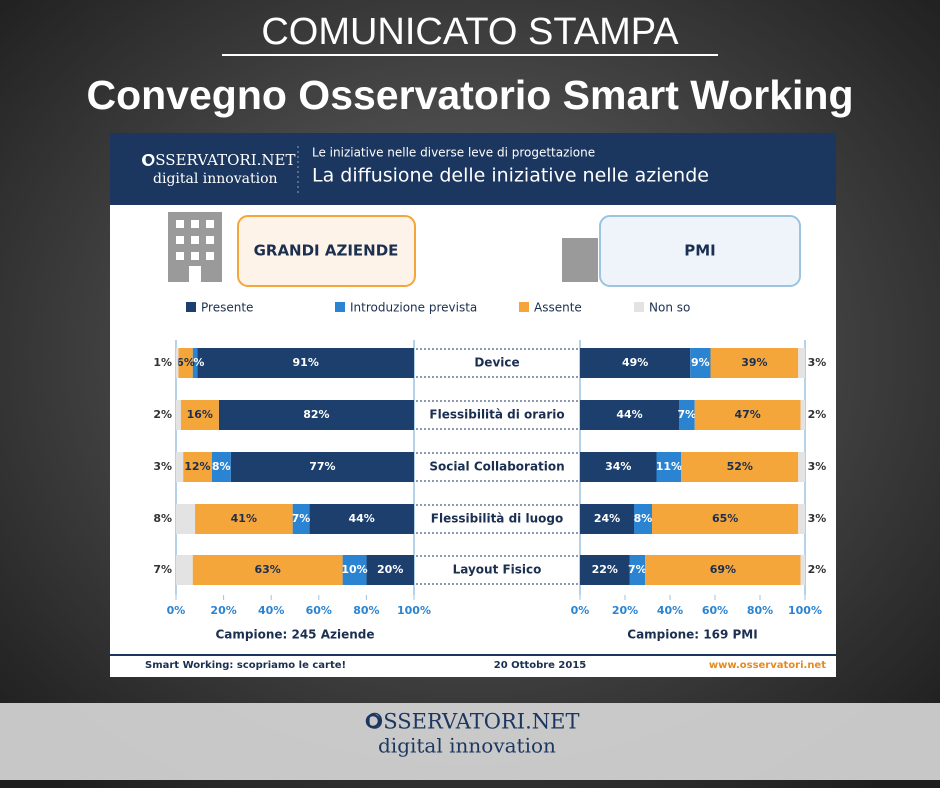 This screenshot has width=940, height=788. What do you see at coordinates (692, 635) in the screenshot?
I see `sample-note: Campione: 169 PMI` at bounding box center [692, 635].